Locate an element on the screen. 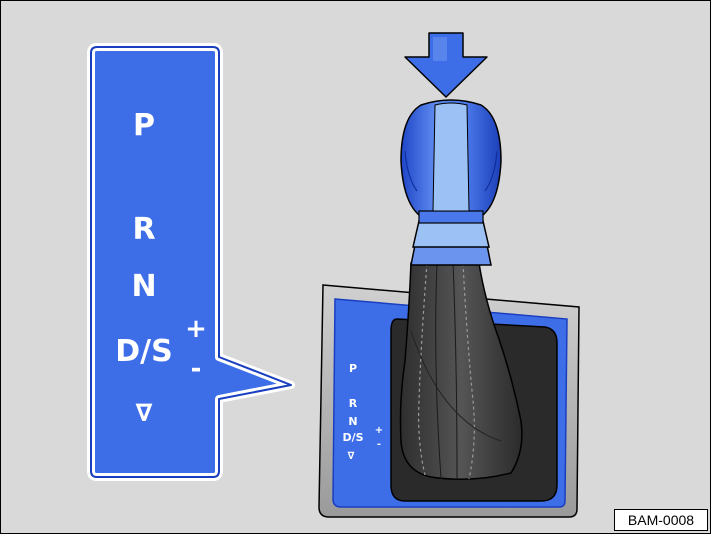 The image size is (711, 534). console-minus: - is located at coordinates (379, 444).